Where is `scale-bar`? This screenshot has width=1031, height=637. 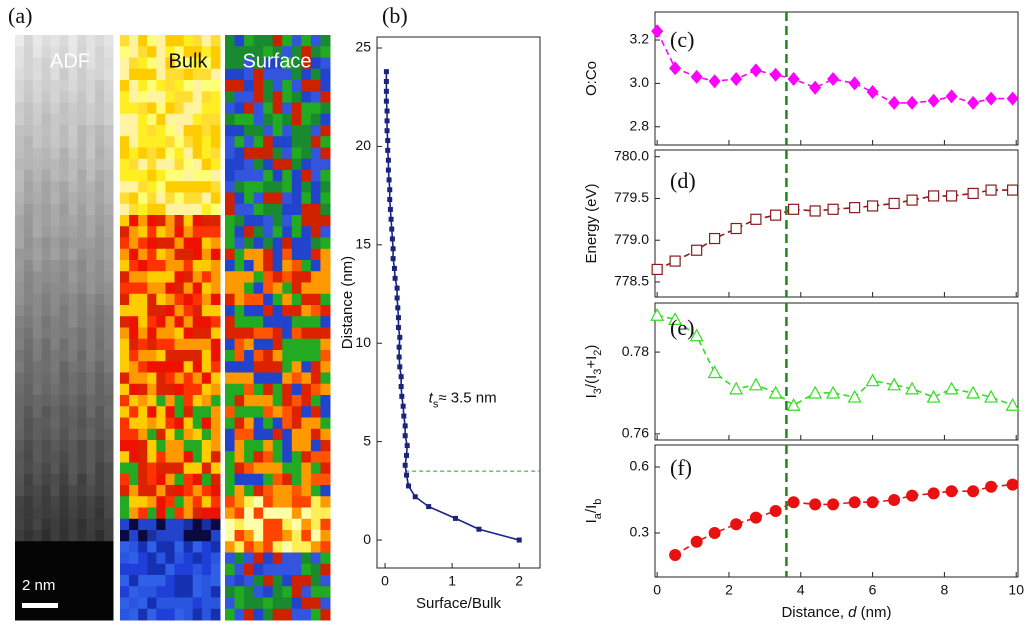
scale-bar is located at coordinates (40, 605).